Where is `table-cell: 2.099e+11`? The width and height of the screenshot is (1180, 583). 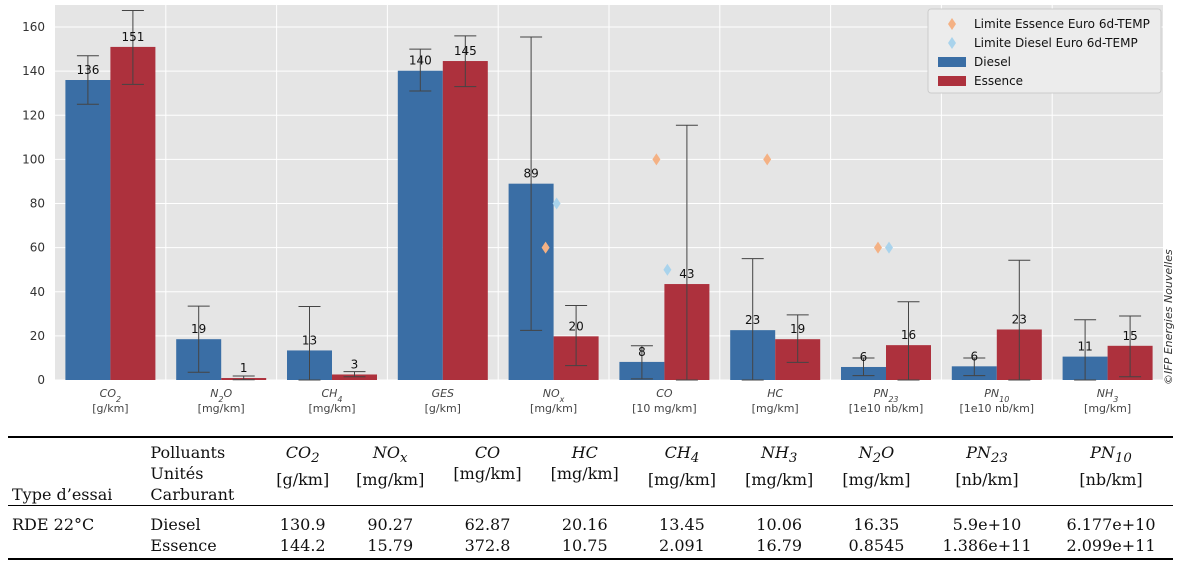
table-cell: 2.099e+11 is located at coordinates (1111, 545).